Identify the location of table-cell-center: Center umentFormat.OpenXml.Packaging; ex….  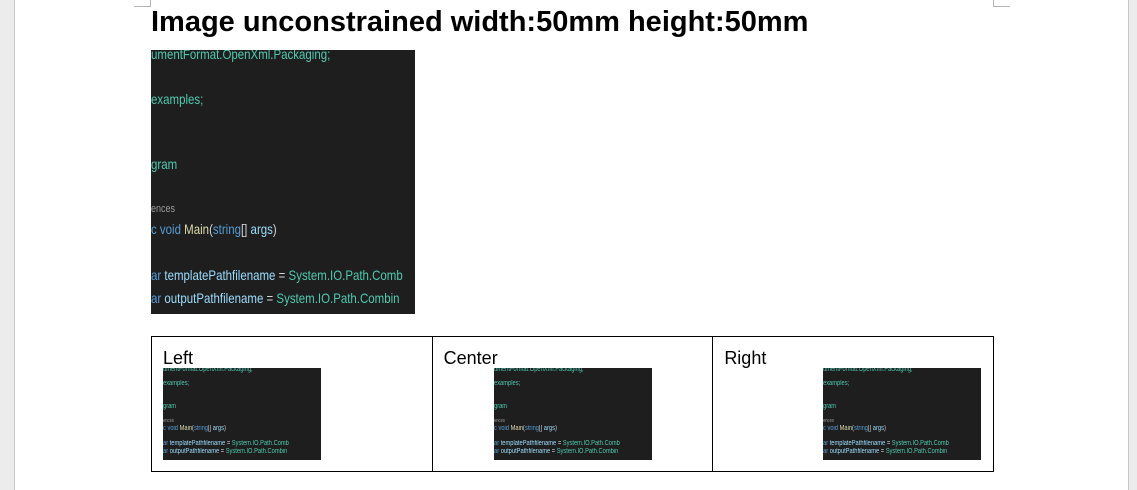
(572, 404).